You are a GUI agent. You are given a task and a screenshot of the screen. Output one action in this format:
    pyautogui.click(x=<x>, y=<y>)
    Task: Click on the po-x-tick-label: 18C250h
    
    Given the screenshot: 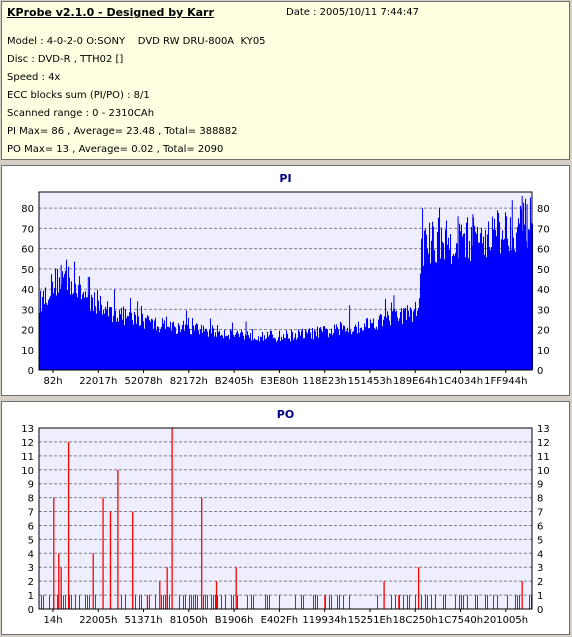 What is the action you would take?
    pyautogui.click(x=415, y=620)
    